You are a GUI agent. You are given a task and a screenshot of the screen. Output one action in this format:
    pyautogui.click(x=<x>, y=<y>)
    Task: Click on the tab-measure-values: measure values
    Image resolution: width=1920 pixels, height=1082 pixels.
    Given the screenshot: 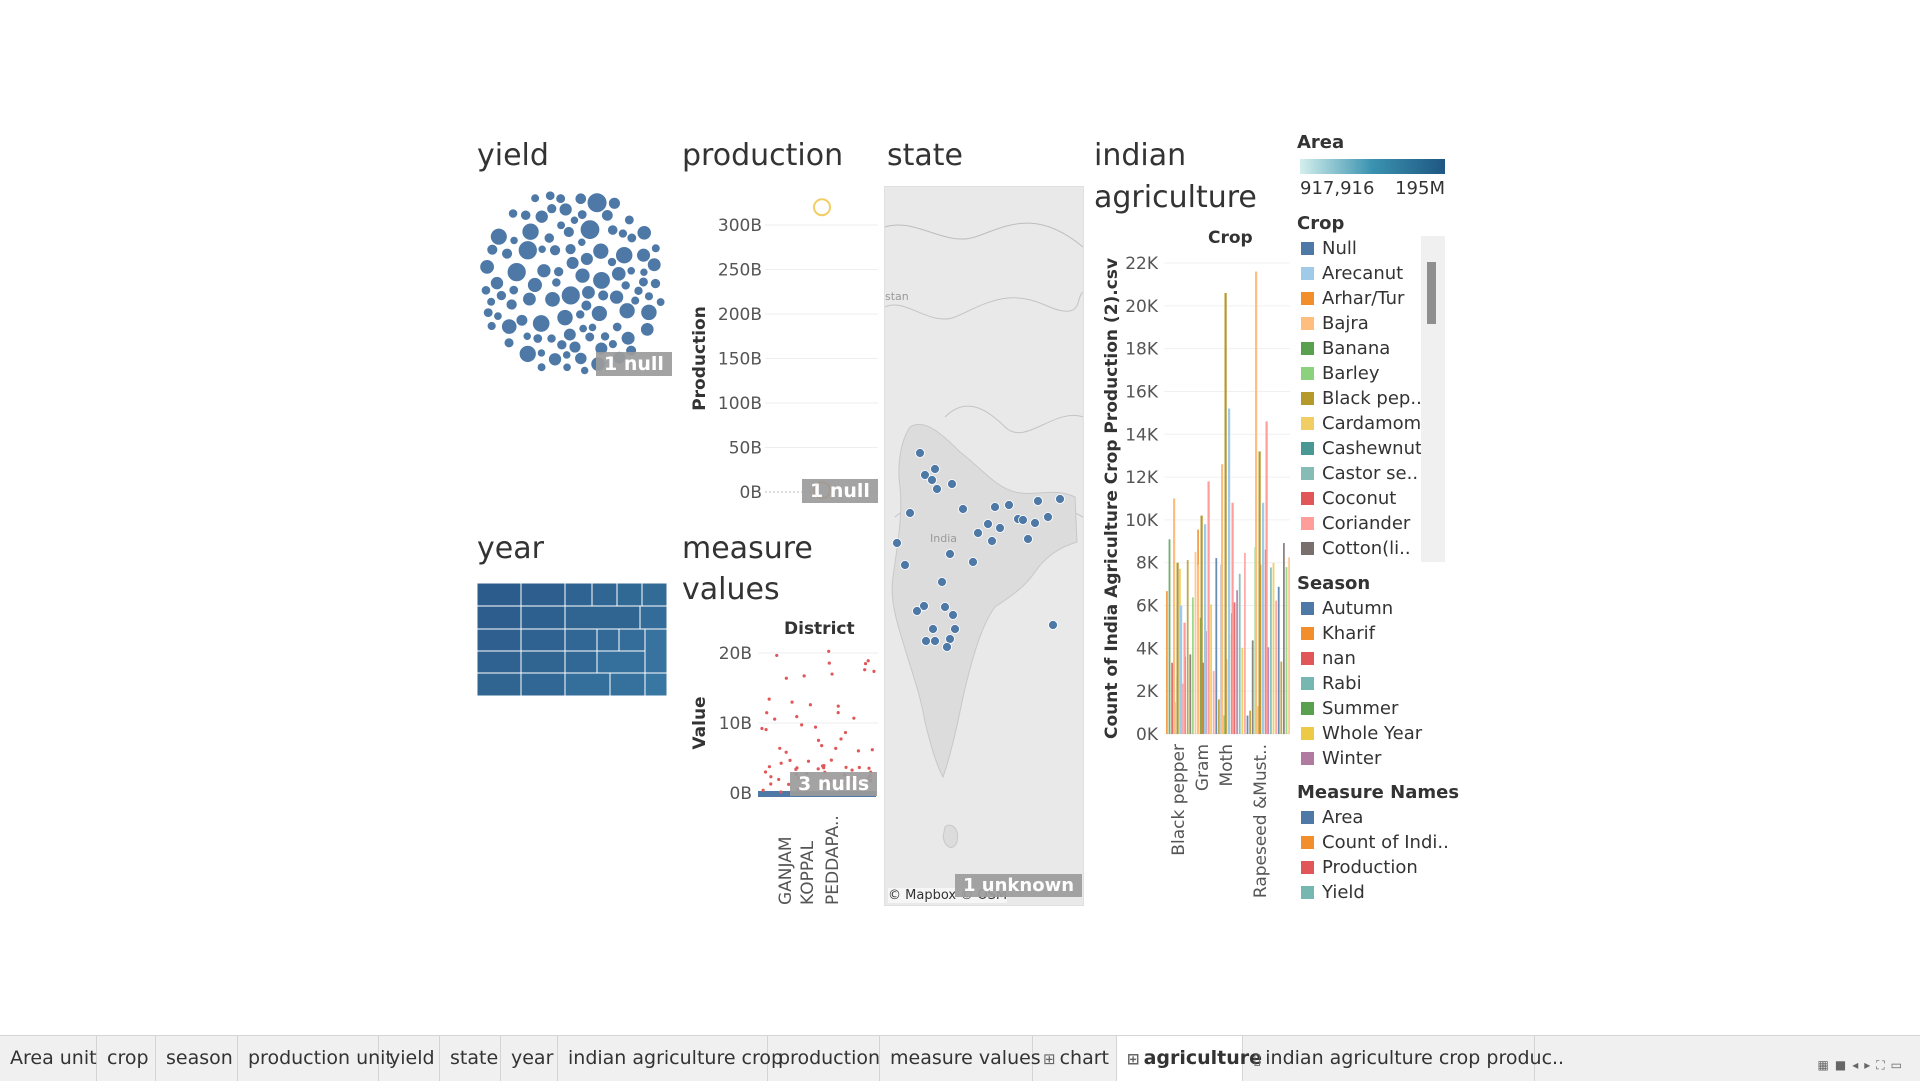 What is the action you would take?
    pyautogui.click(x=960, y=1058)
    